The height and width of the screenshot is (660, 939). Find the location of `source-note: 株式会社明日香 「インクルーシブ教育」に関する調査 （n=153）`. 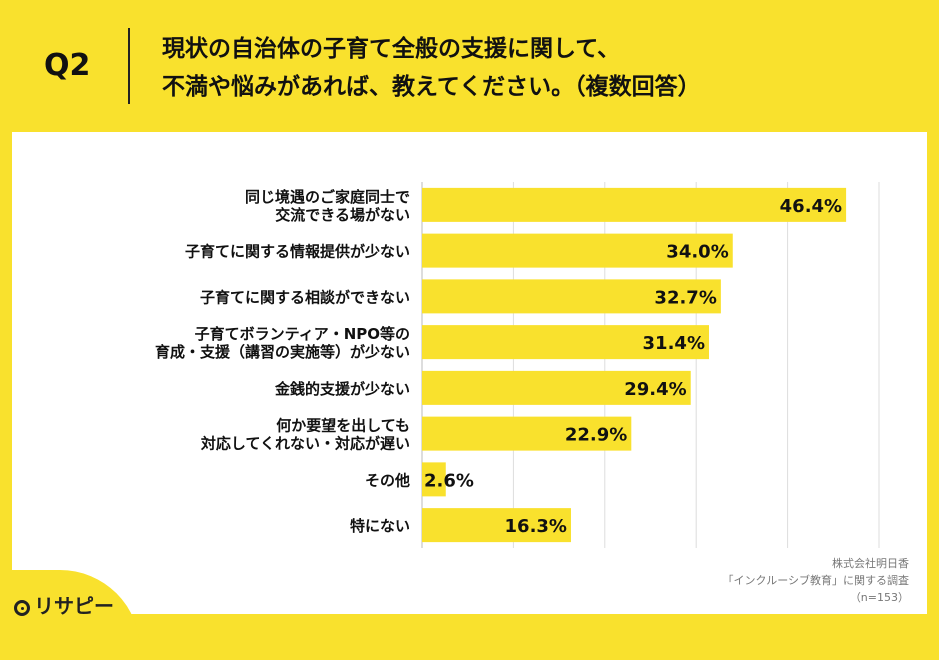

source-note: 株式会社明日香 「インクルーシブ教育」に関する調査 （n=153） is located at coordinates (816, 580).